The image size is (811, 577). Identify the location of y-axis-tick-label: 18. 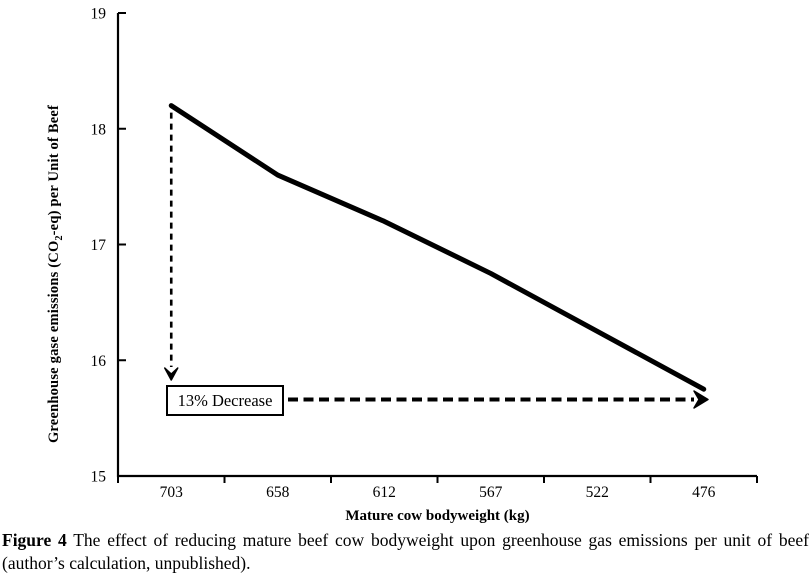
(99, 129).